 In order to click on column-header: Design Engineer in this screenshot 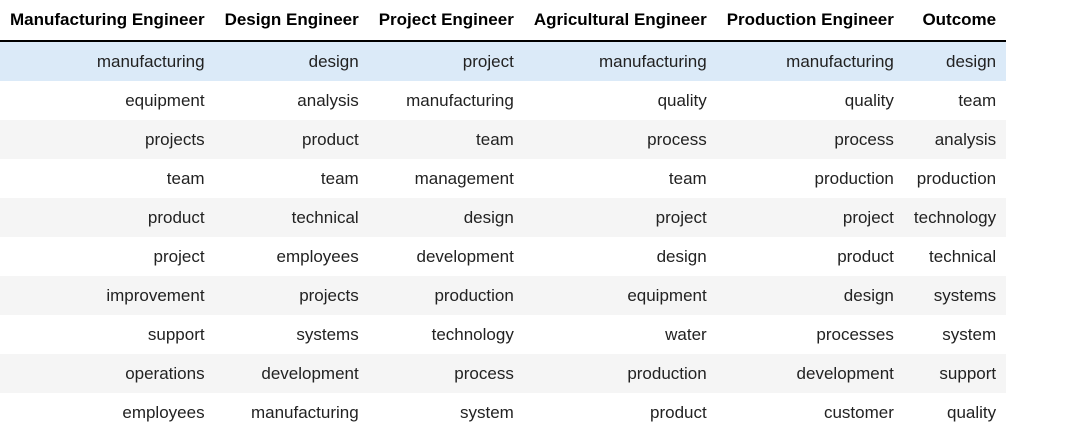, I will do `click(291, 21)`.